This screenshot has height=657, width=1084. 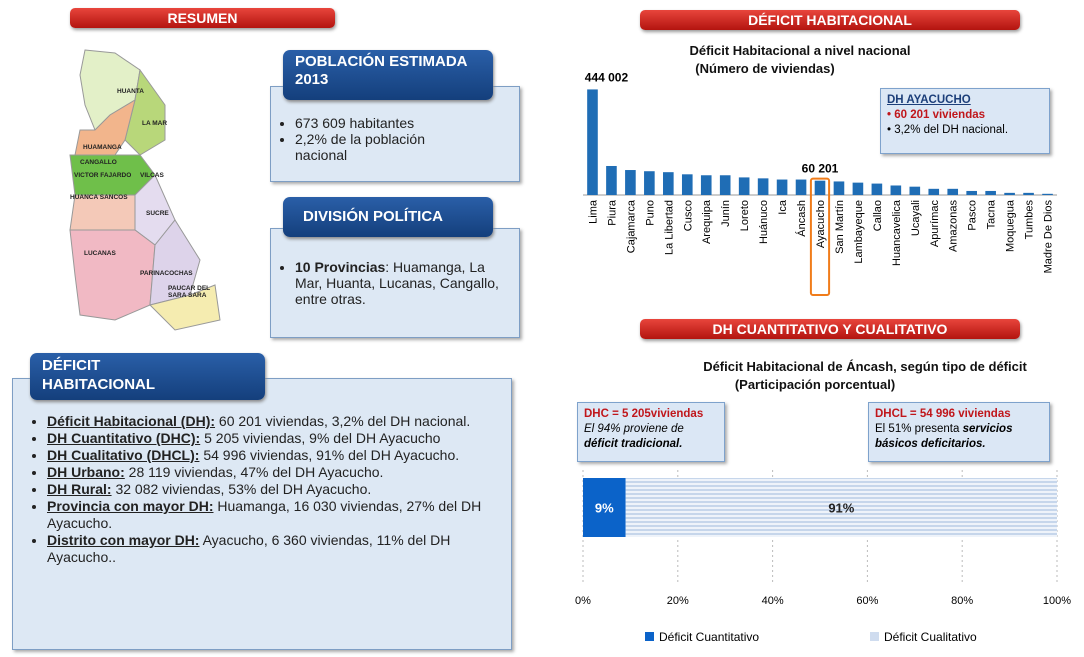 What do you see at coordinates (102, 147) in the screenshot?
I see `map-label: HUAMANGA` at bounding box center [102, 147].